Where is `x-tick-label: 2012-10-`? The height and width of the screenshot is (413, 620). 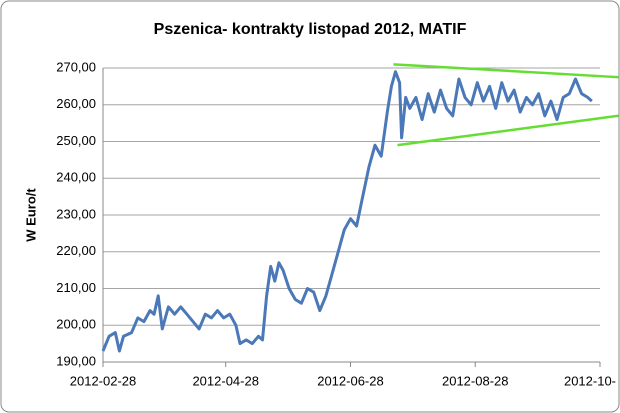
x-tick-label: 2012-10- is located at coordinates (590, 380).